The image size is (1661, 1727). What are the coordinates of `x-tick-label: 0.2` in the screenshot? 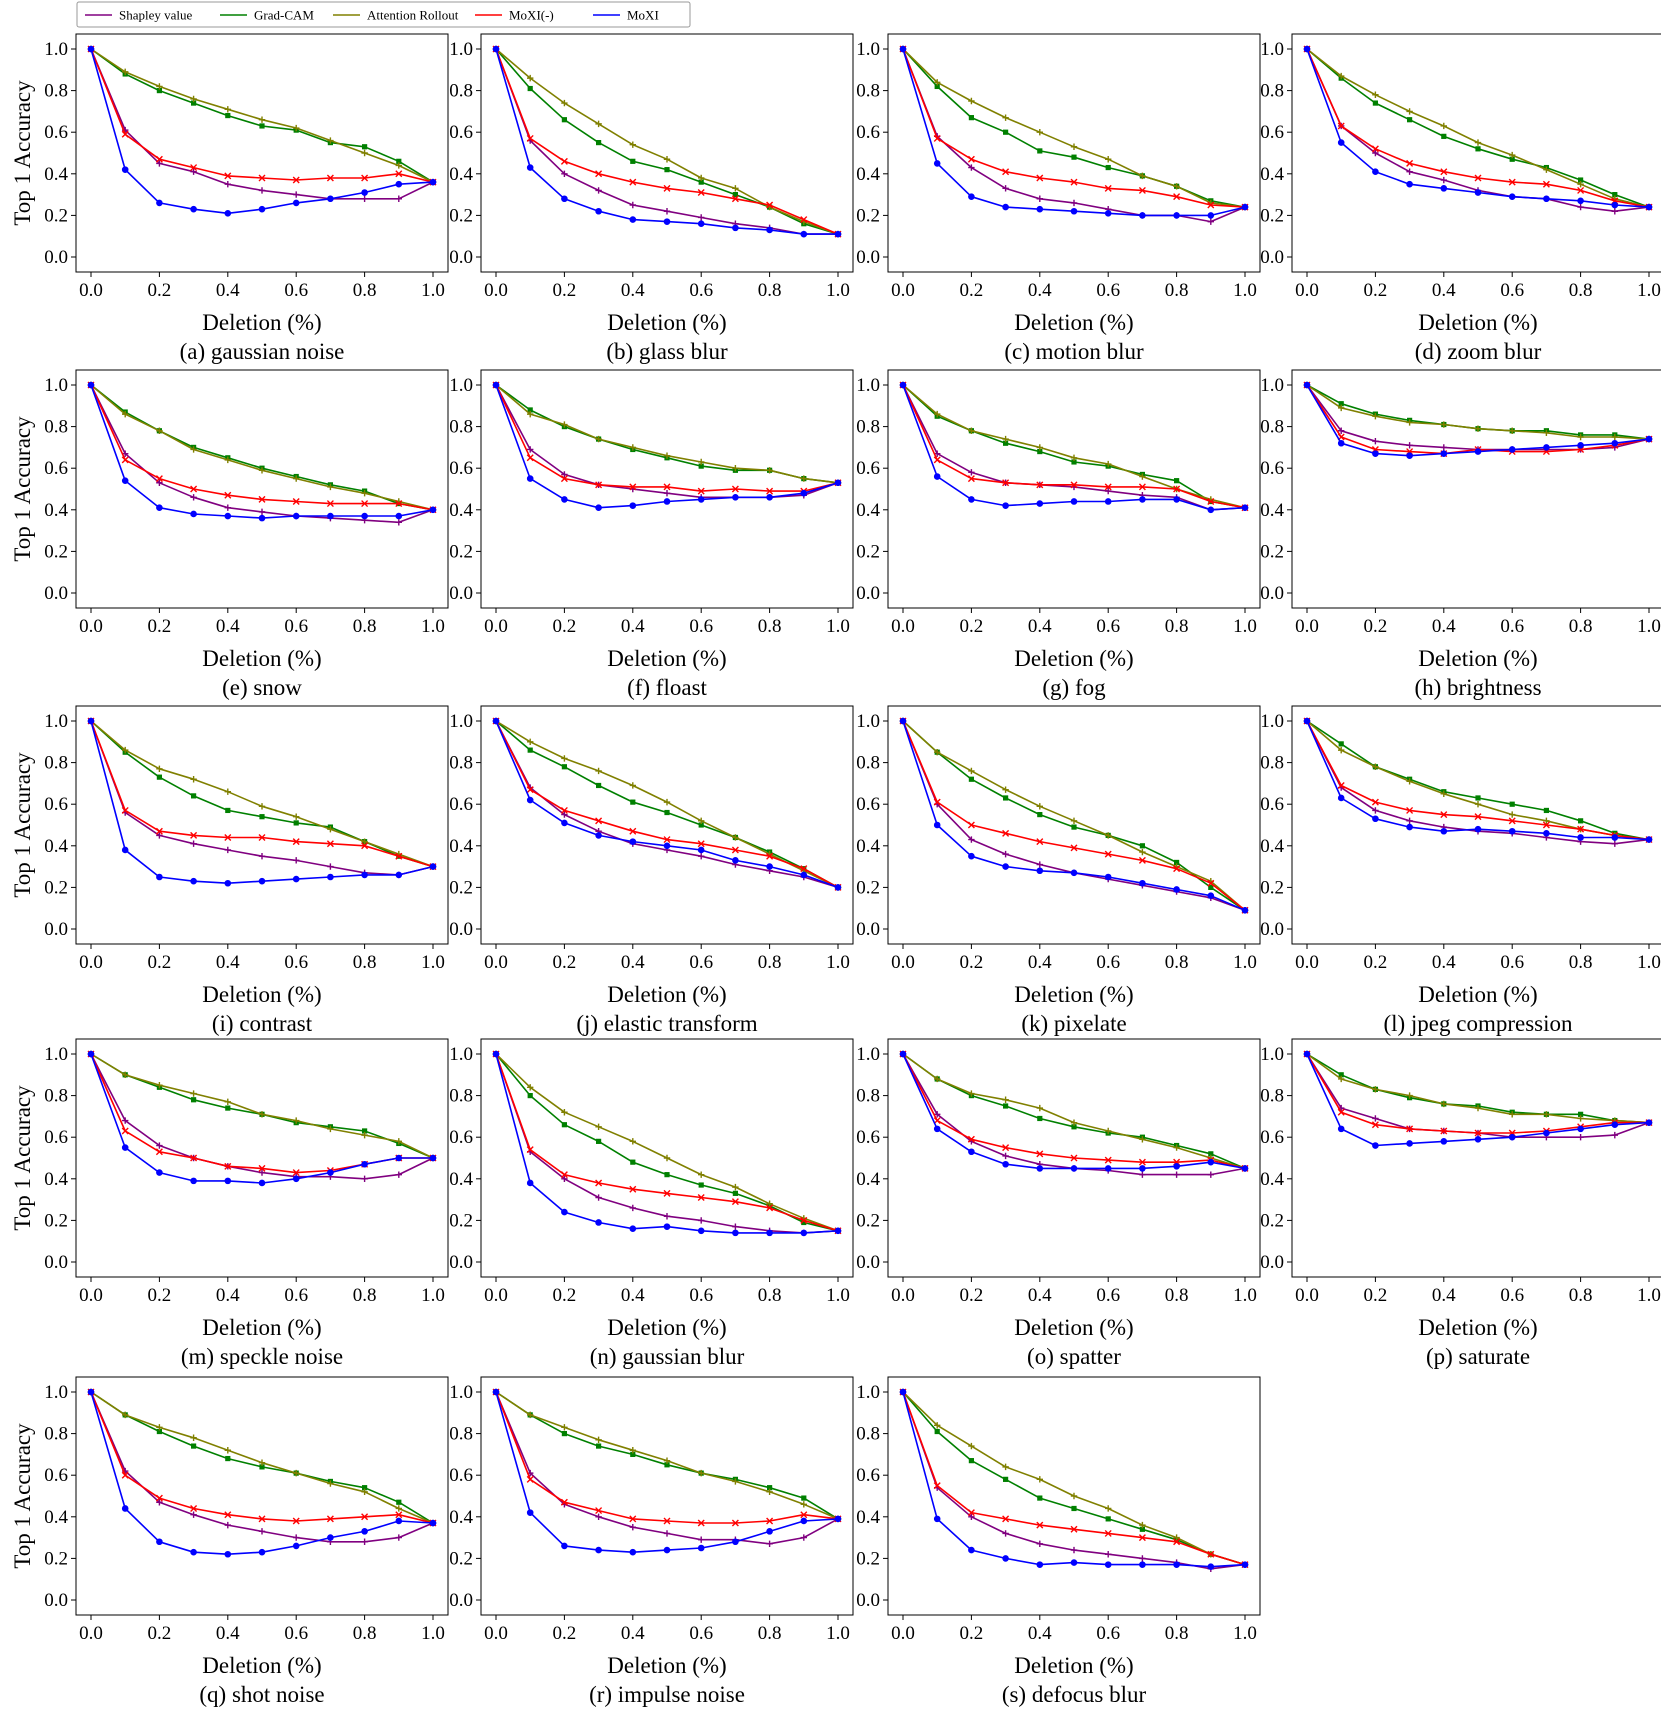 It's located at (565, 962).